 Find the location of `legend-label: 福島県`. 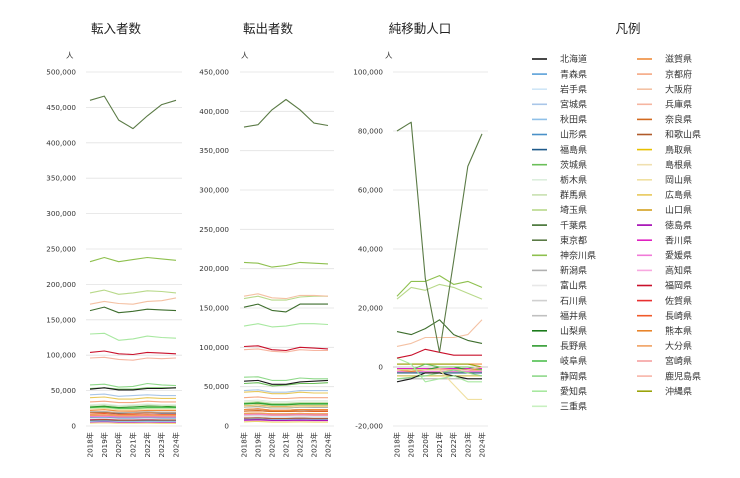

legend-label: 福島県 is located at coordinates (573, 150).